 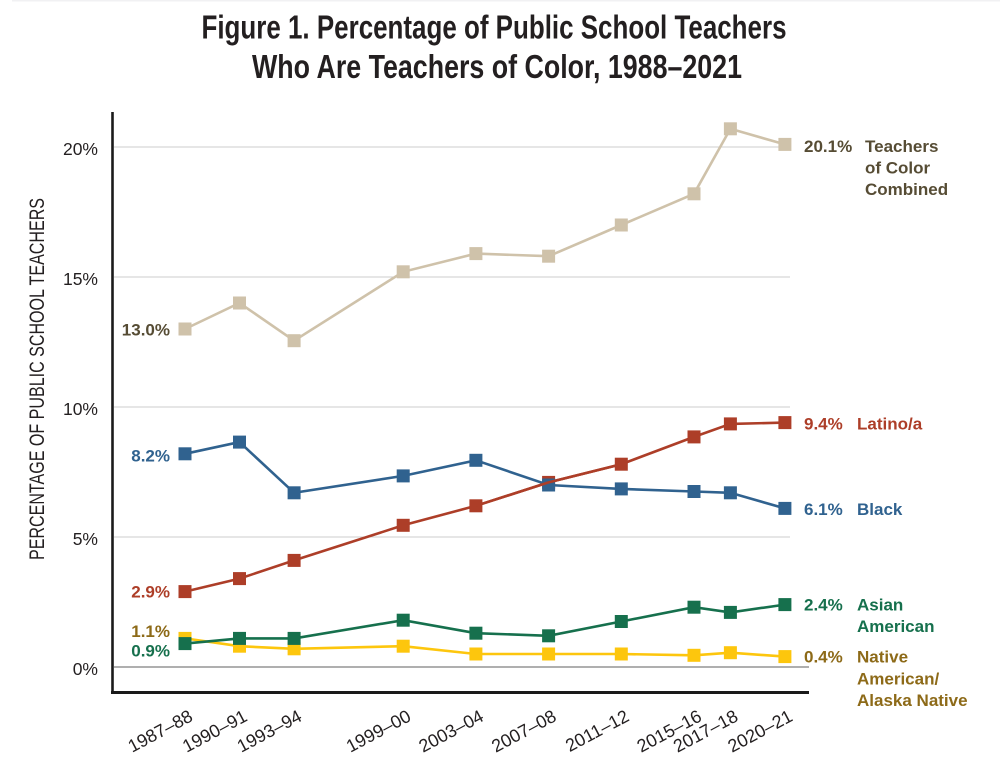 What do you see at coordinates (823, 509) in the screenshot?
I see `svg-text: 6.1%` at bounding box center [823, 509].